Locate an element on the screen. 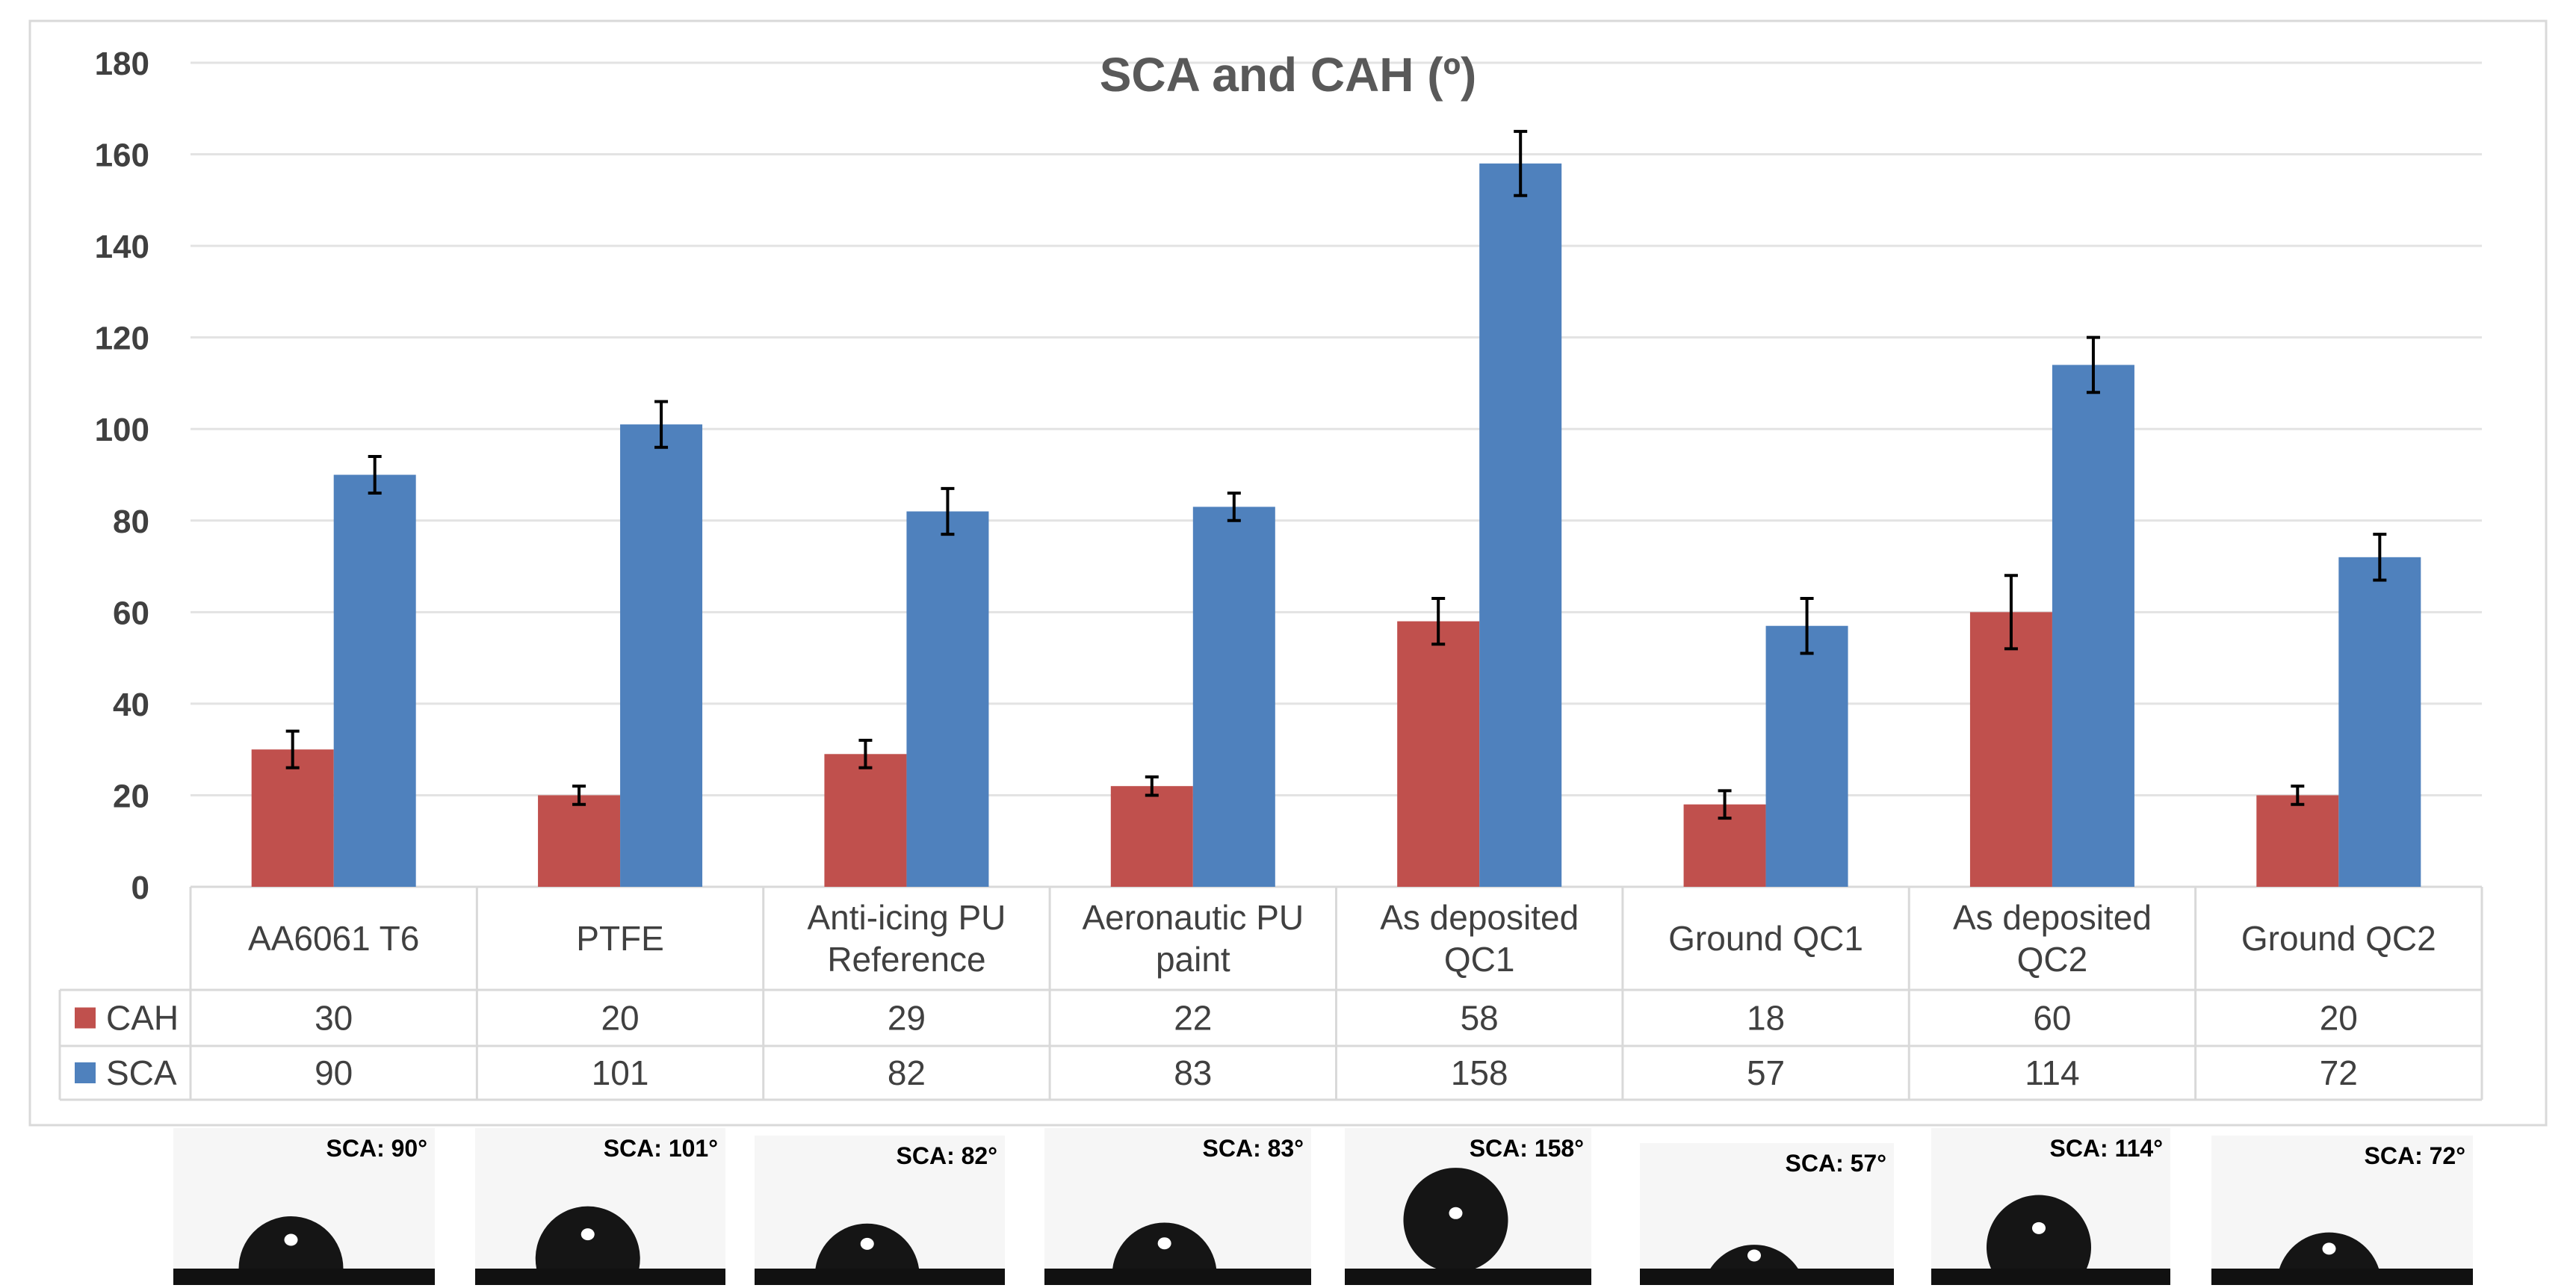 The width and height of the screenshot is (2576, 1288). category-label: Aeronautic PU is located at coordinates (1193, 917).